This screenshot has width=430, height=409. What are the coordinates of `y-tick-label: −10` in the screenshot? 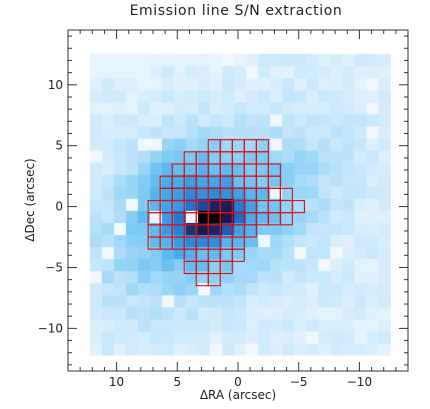 It's located at (50, 328).